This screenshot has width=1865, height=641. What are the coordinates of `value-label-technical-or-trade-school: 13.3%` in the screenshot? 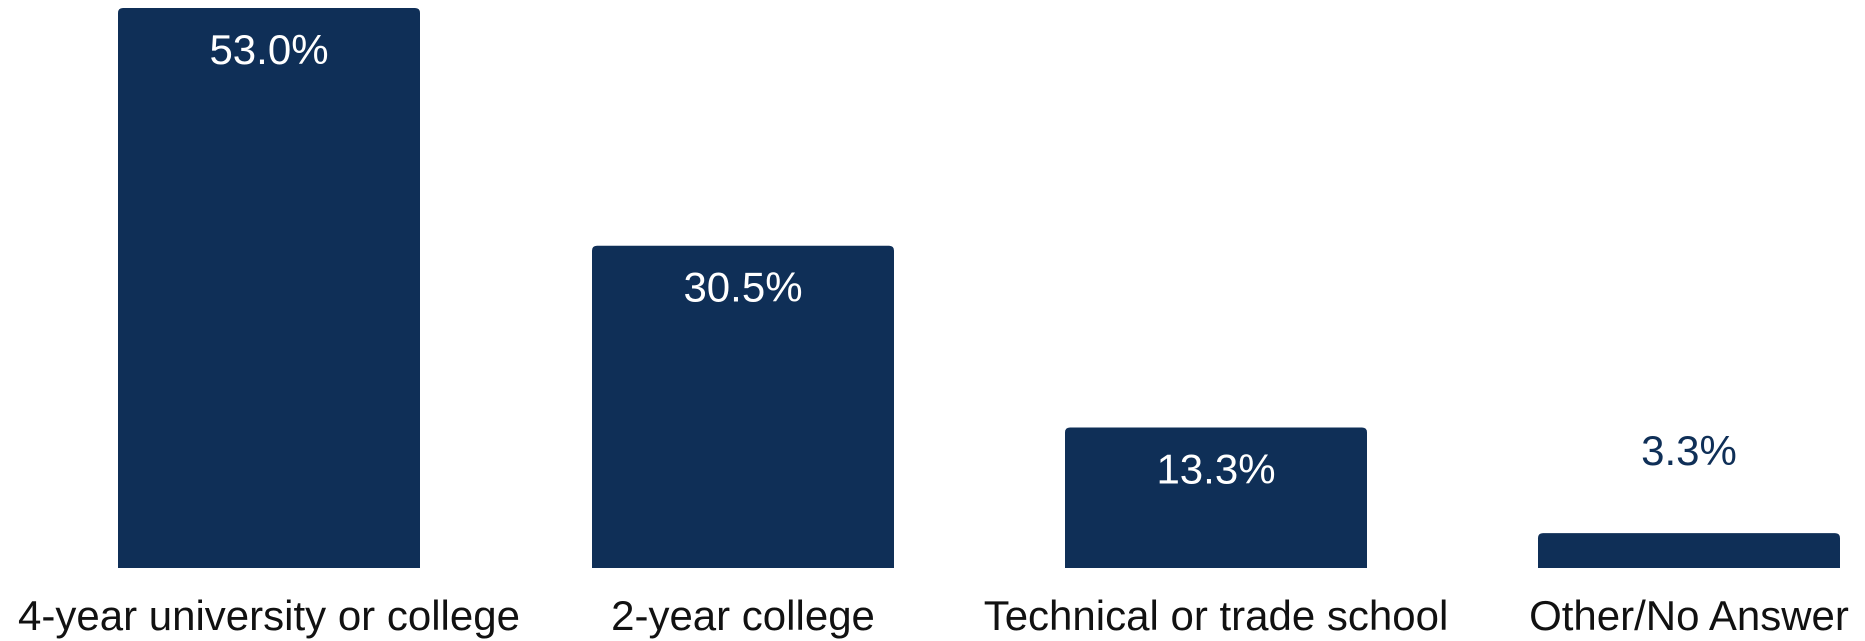 It's located at (1215, 468).